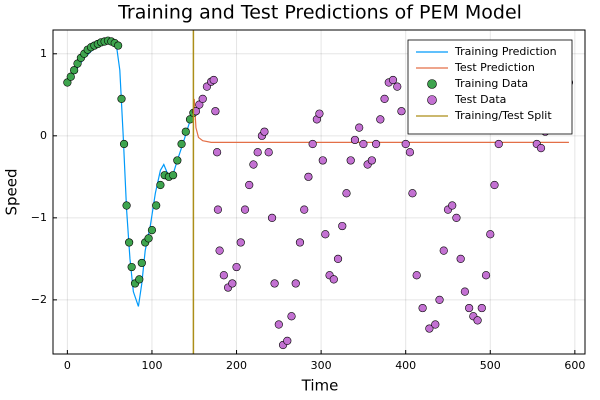 The image size is (600, 400). I want to click on x-tick-label: 0, so click(67, 365).